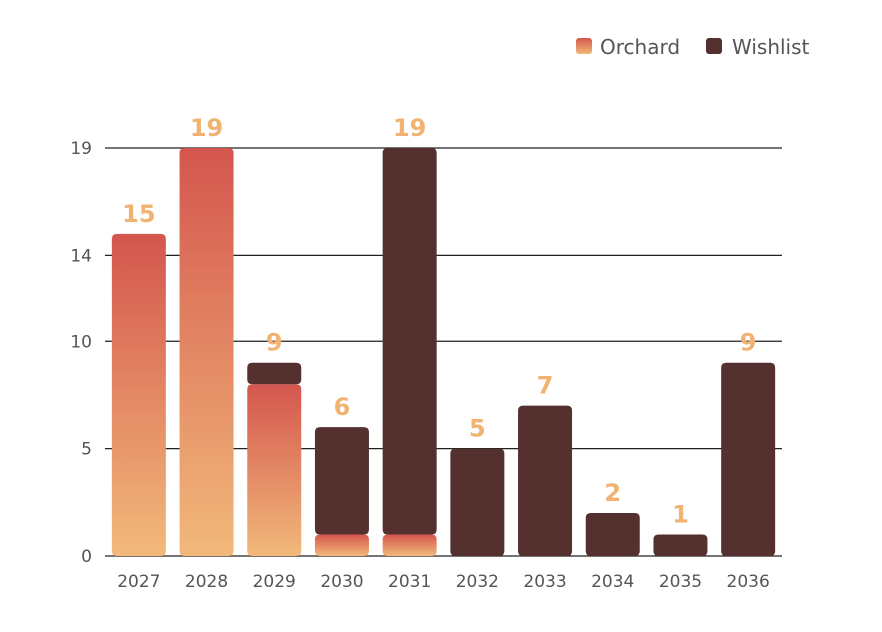 Image resolution: width=882 pixels, height=632 pixels. I want to click on x-tick-label: 2034, so click(612, 582).